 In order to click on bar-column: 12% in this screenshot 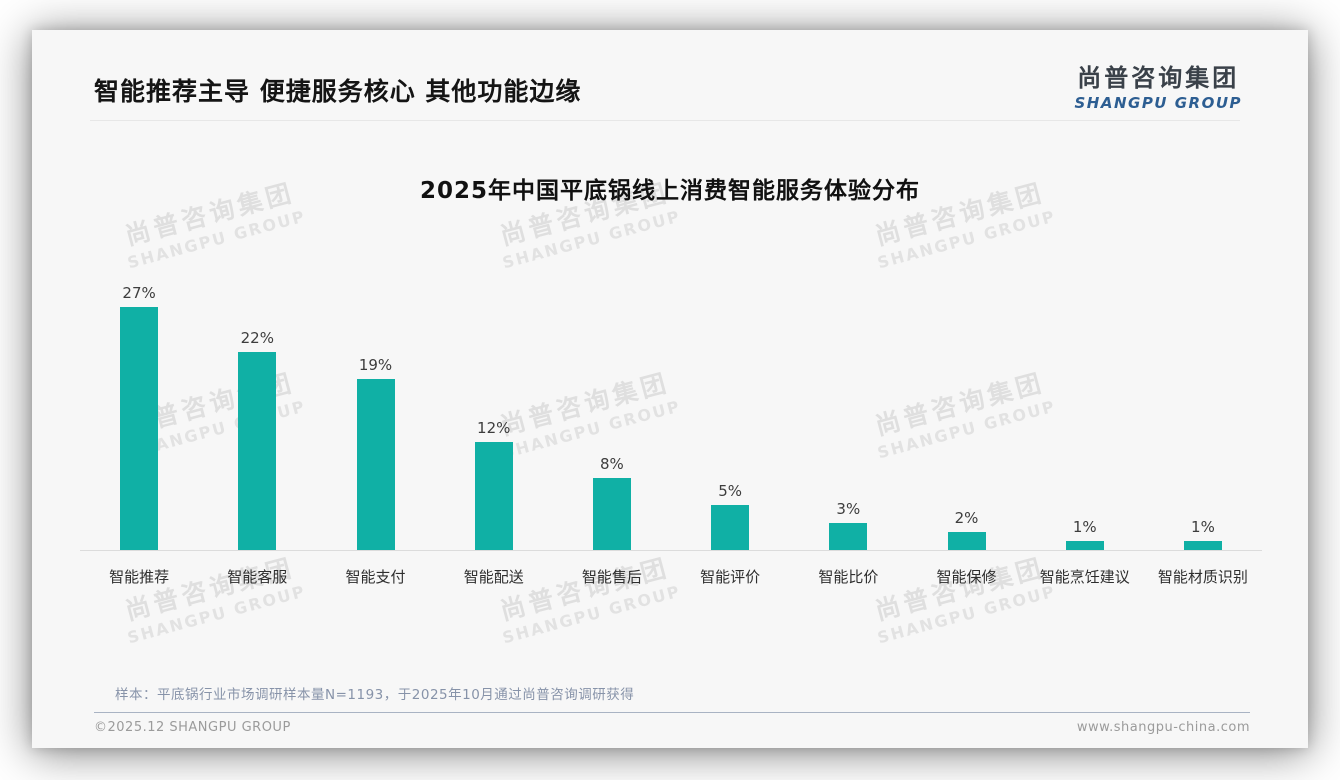, I will do `click(494, 290)`.